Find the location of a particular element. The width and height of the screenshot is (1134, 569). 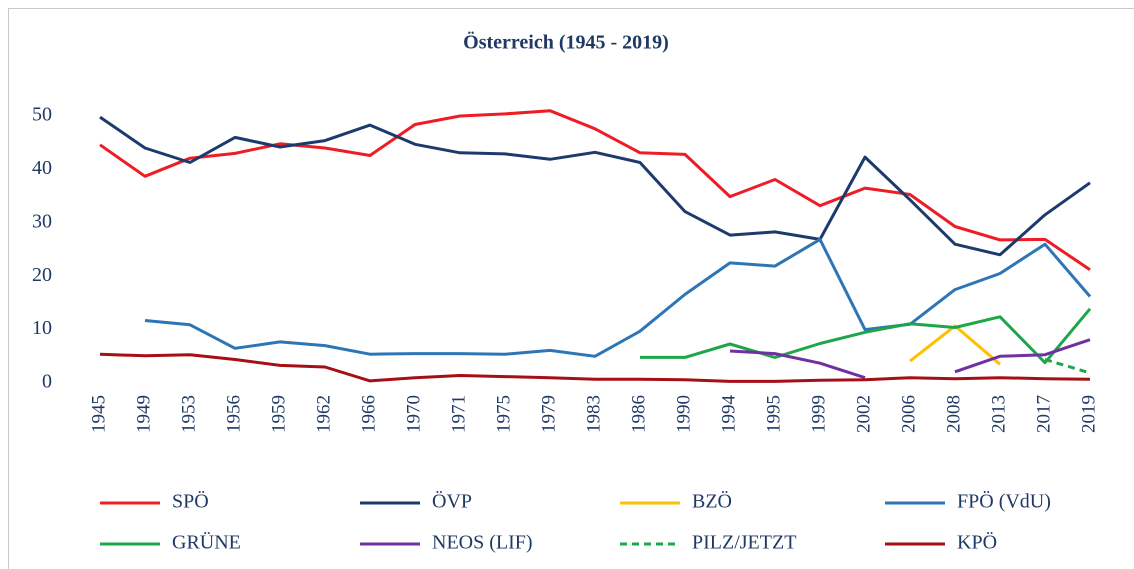

legend-label: ÖVP is located at coordinates (452, 501).